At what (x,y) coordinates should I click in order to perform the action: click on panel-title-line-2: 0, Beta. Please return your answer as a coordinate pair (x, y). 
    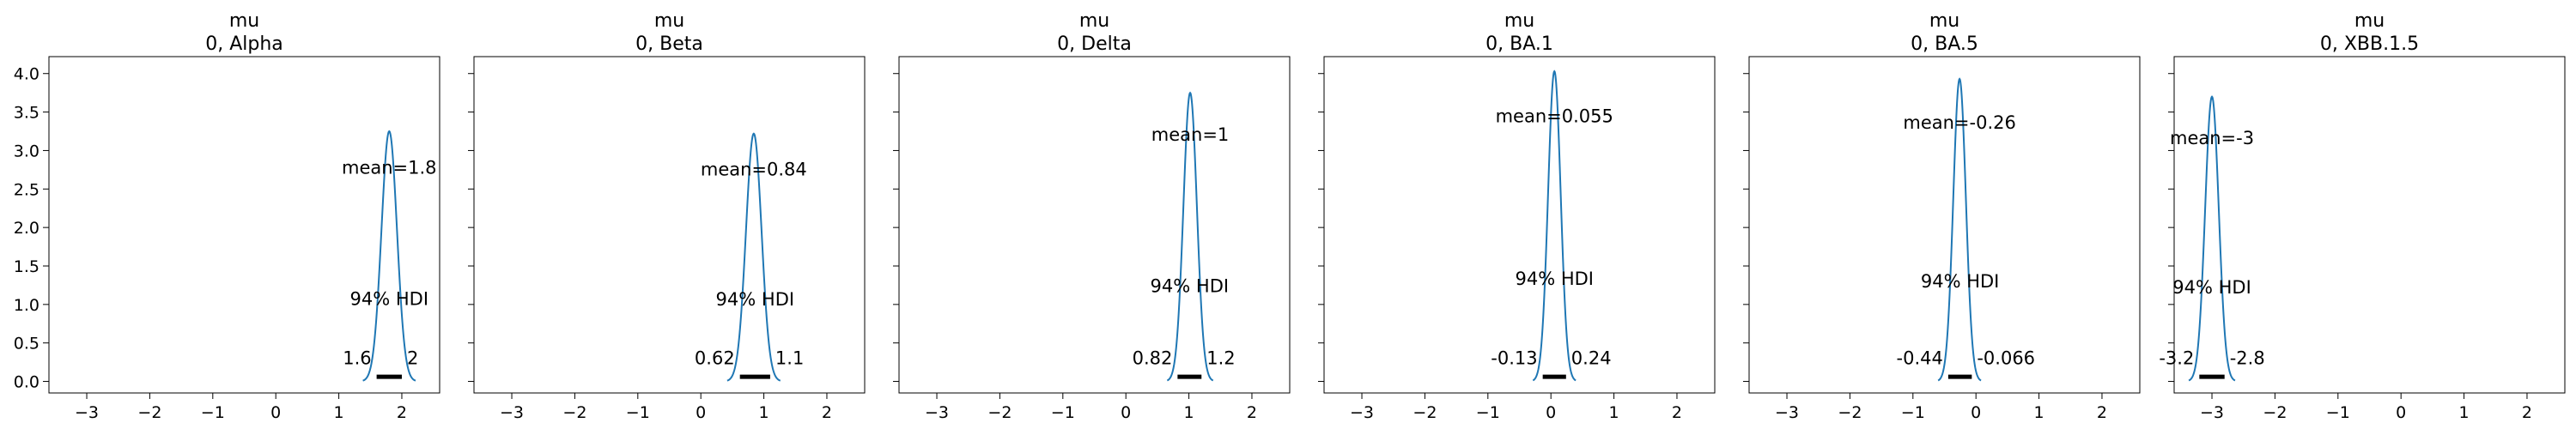
    Looking at the image, I should click on (669, 44).